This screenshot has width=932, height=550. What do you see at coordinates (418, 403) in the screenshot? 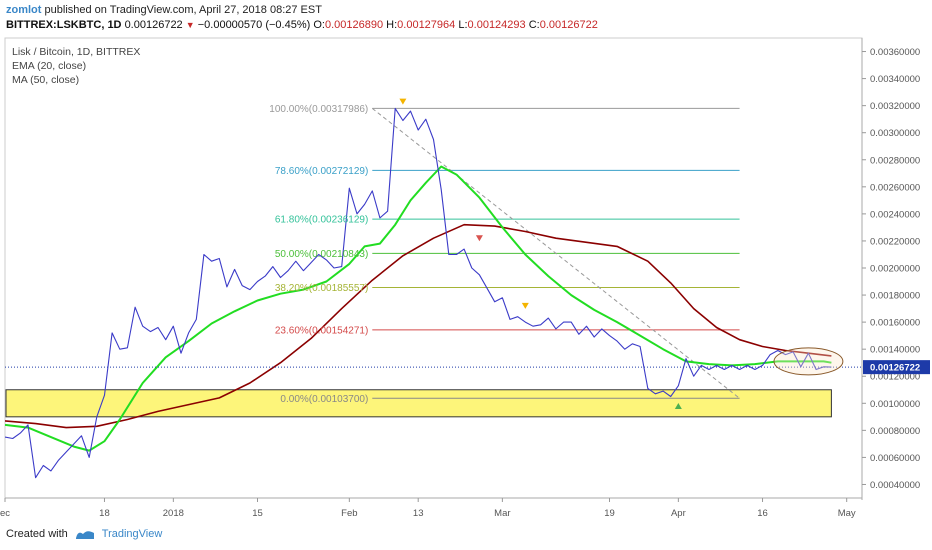
I see `support-zone` at bounding box center [418, 403].